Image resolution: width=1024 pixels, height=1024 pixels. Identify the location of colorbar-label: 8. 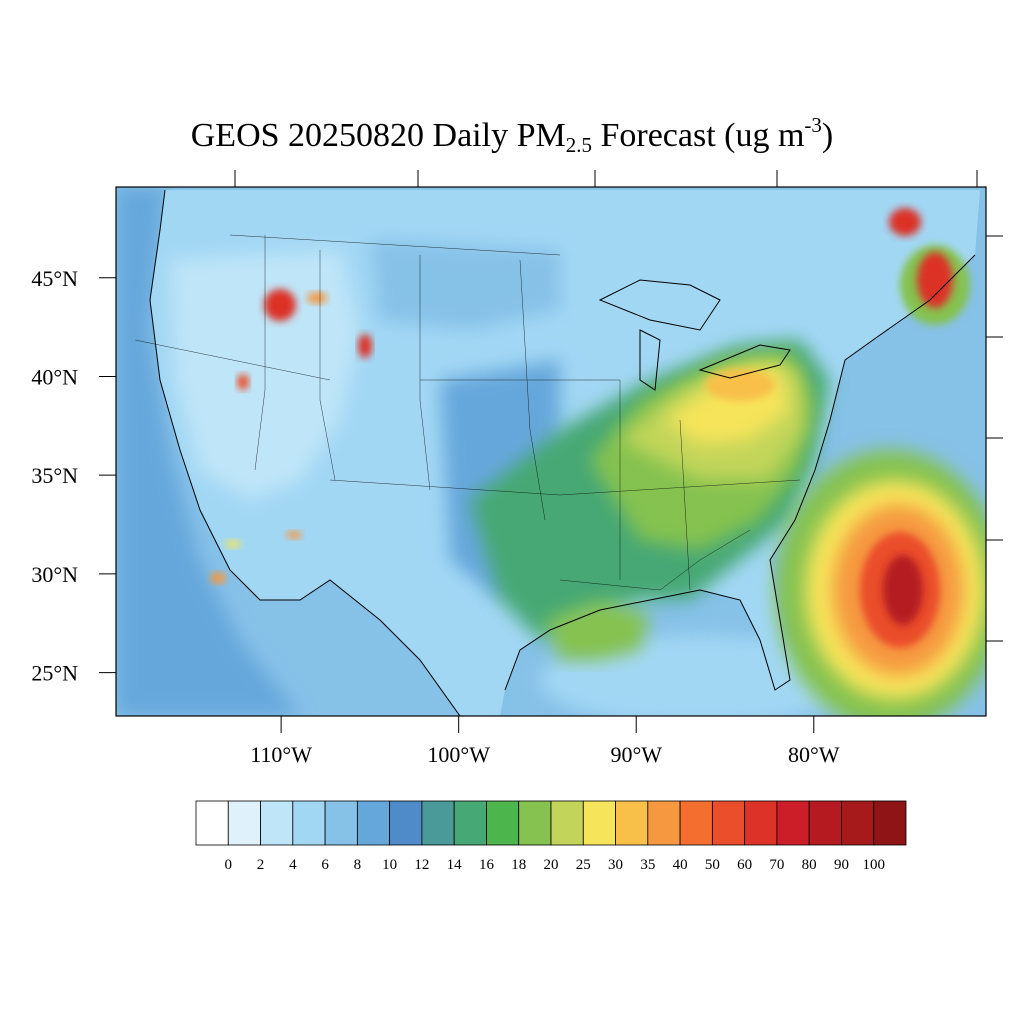
(358, 865).